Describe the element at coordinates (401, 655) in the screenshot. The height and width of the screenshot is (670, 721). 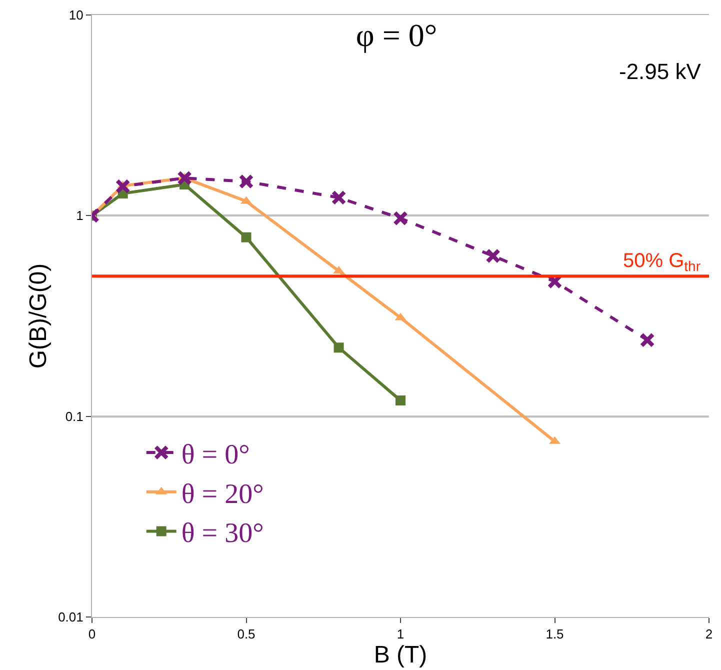
I see `x-axis-title: B (T)` at that location.